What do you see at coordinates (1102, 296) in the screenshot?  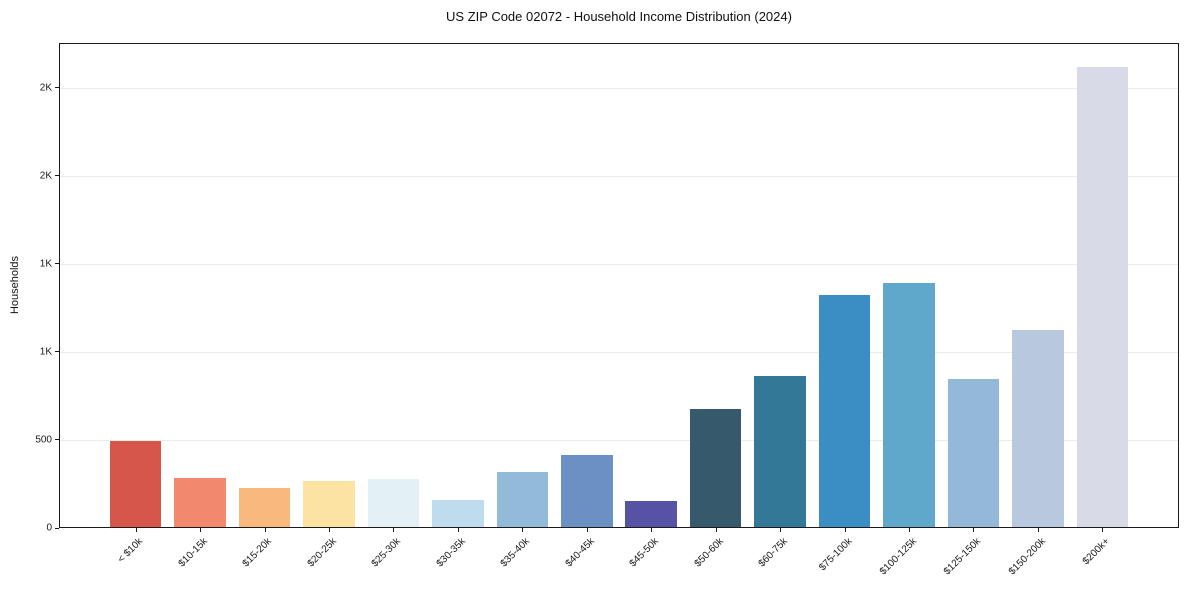 I see `bar-200k` at bounding box center [1102, 296].